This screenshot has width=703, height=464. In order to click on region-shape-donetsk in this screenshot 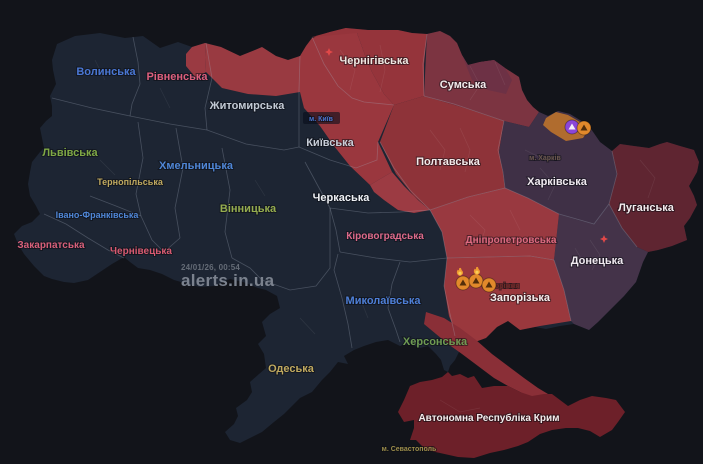, I will do `click(601, 267)`.